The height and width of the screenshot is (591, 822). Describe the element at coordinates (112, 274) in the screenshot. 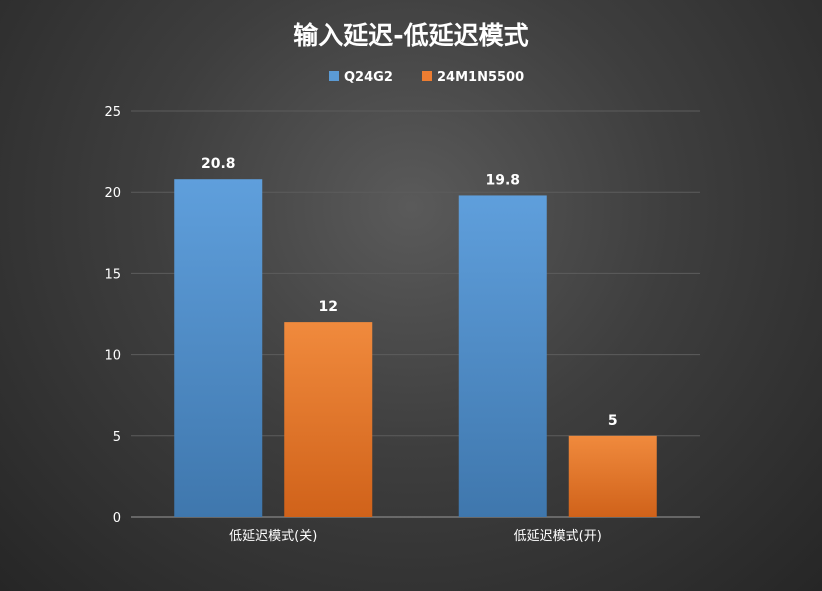

I see `y-tick-label: 15` at that location.